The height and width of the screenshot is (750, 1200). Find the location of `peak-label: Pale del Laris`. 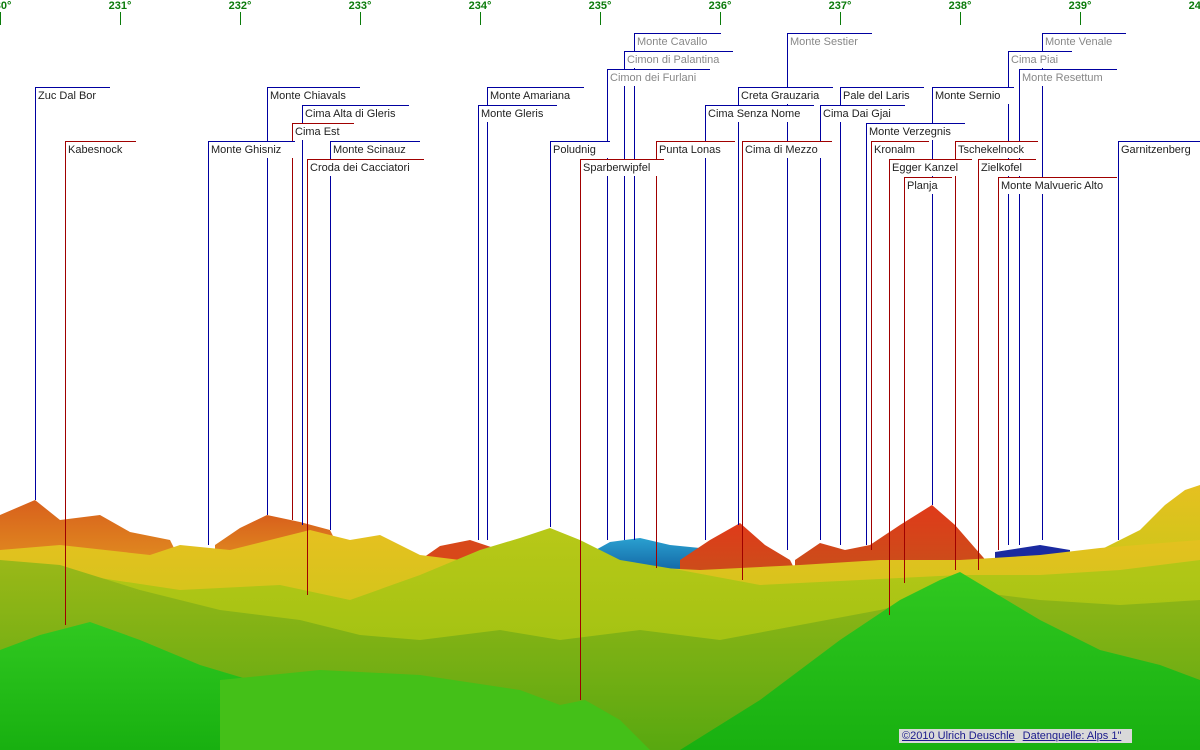

peak-label: Pale del Laris is located at coordinates (882, 95).